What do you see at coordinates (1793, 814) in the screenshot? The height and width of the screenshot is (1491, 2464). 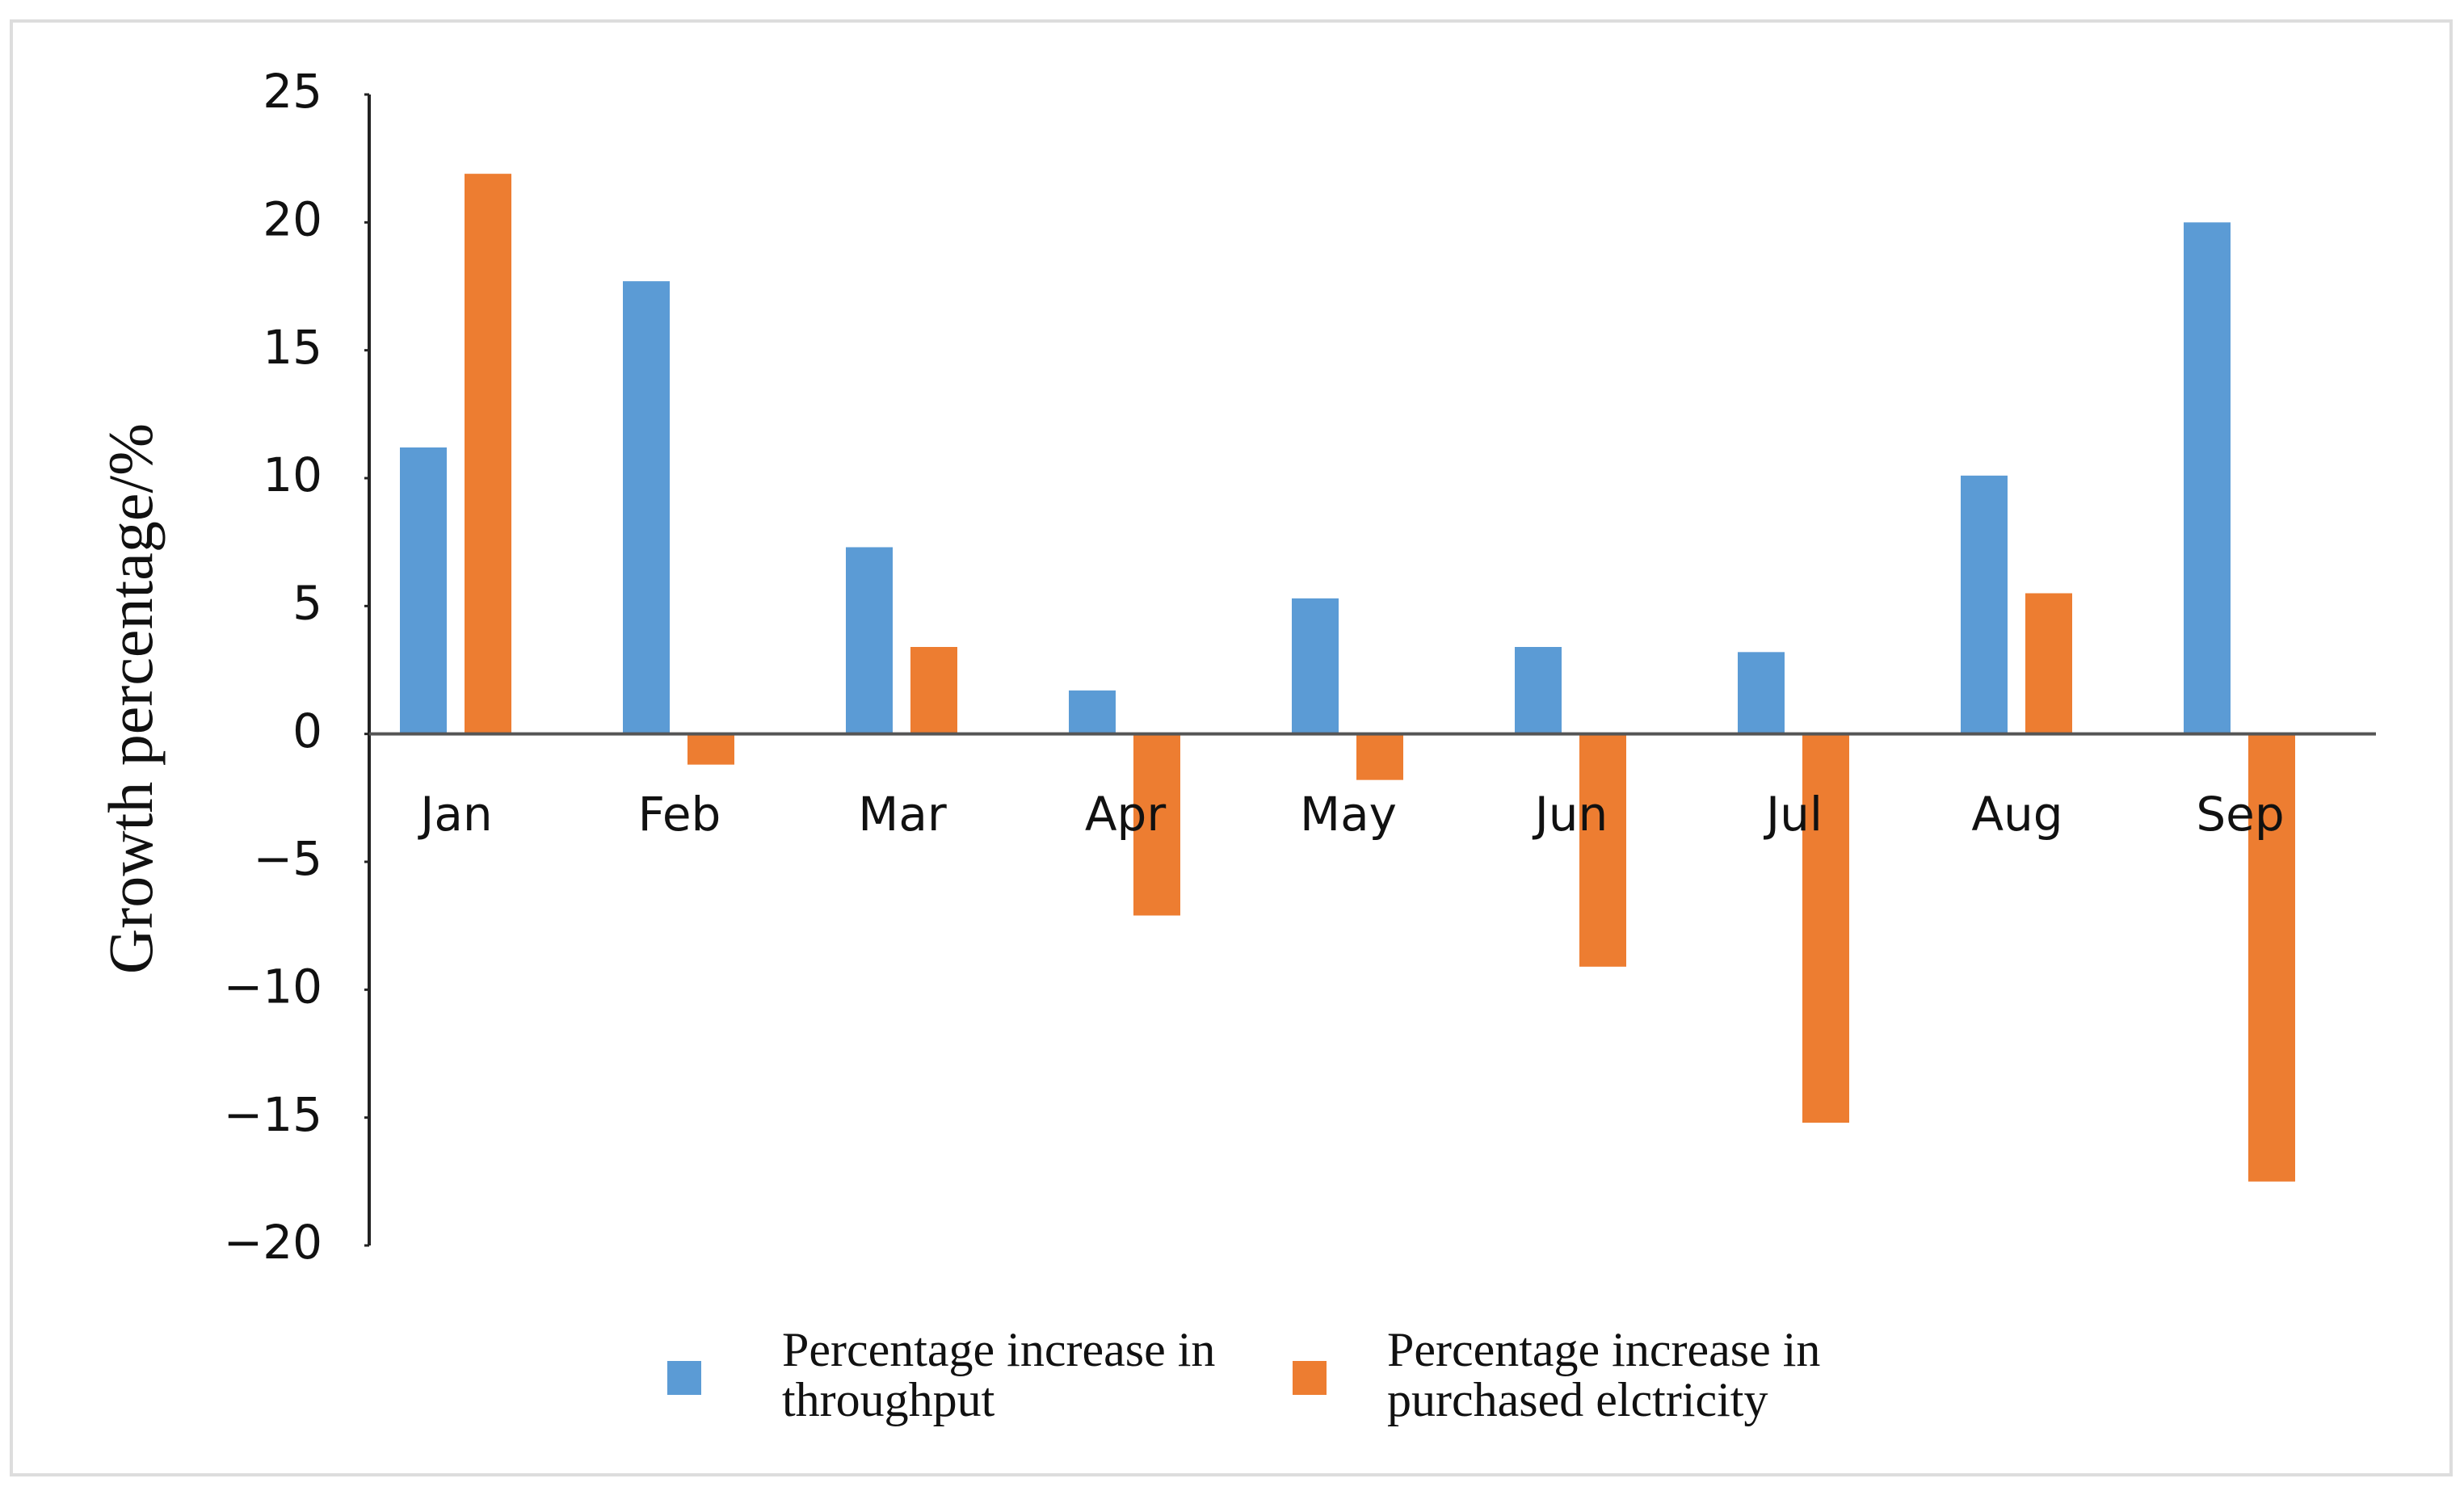 I see `x-tick-label: Jul` at bounding box center [1793, 814].